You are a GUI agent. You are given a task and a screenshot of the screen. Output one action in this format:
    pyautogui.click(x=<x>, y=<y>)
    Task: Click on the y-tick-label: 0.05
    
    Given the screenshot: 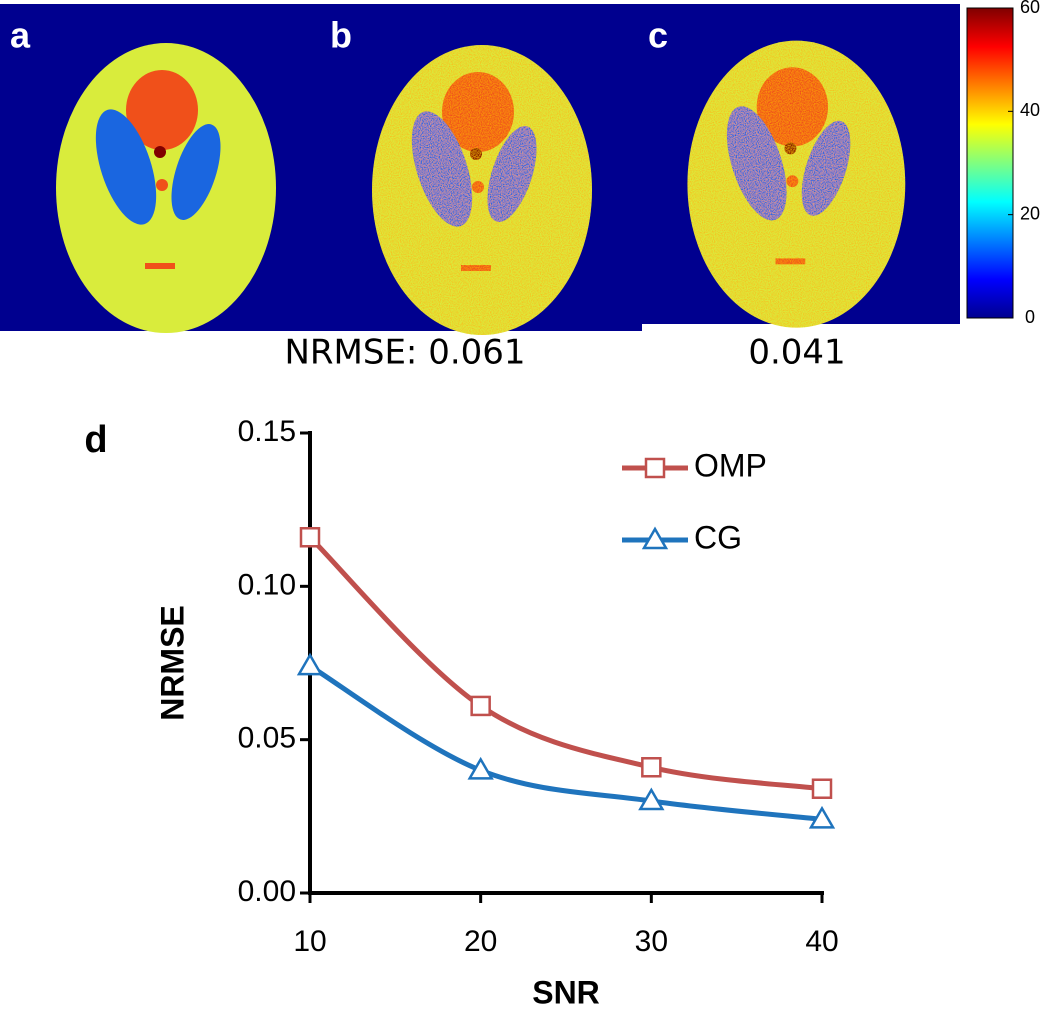 What is the action you would take?
    pyautogui.click(x=267, y=738)
    